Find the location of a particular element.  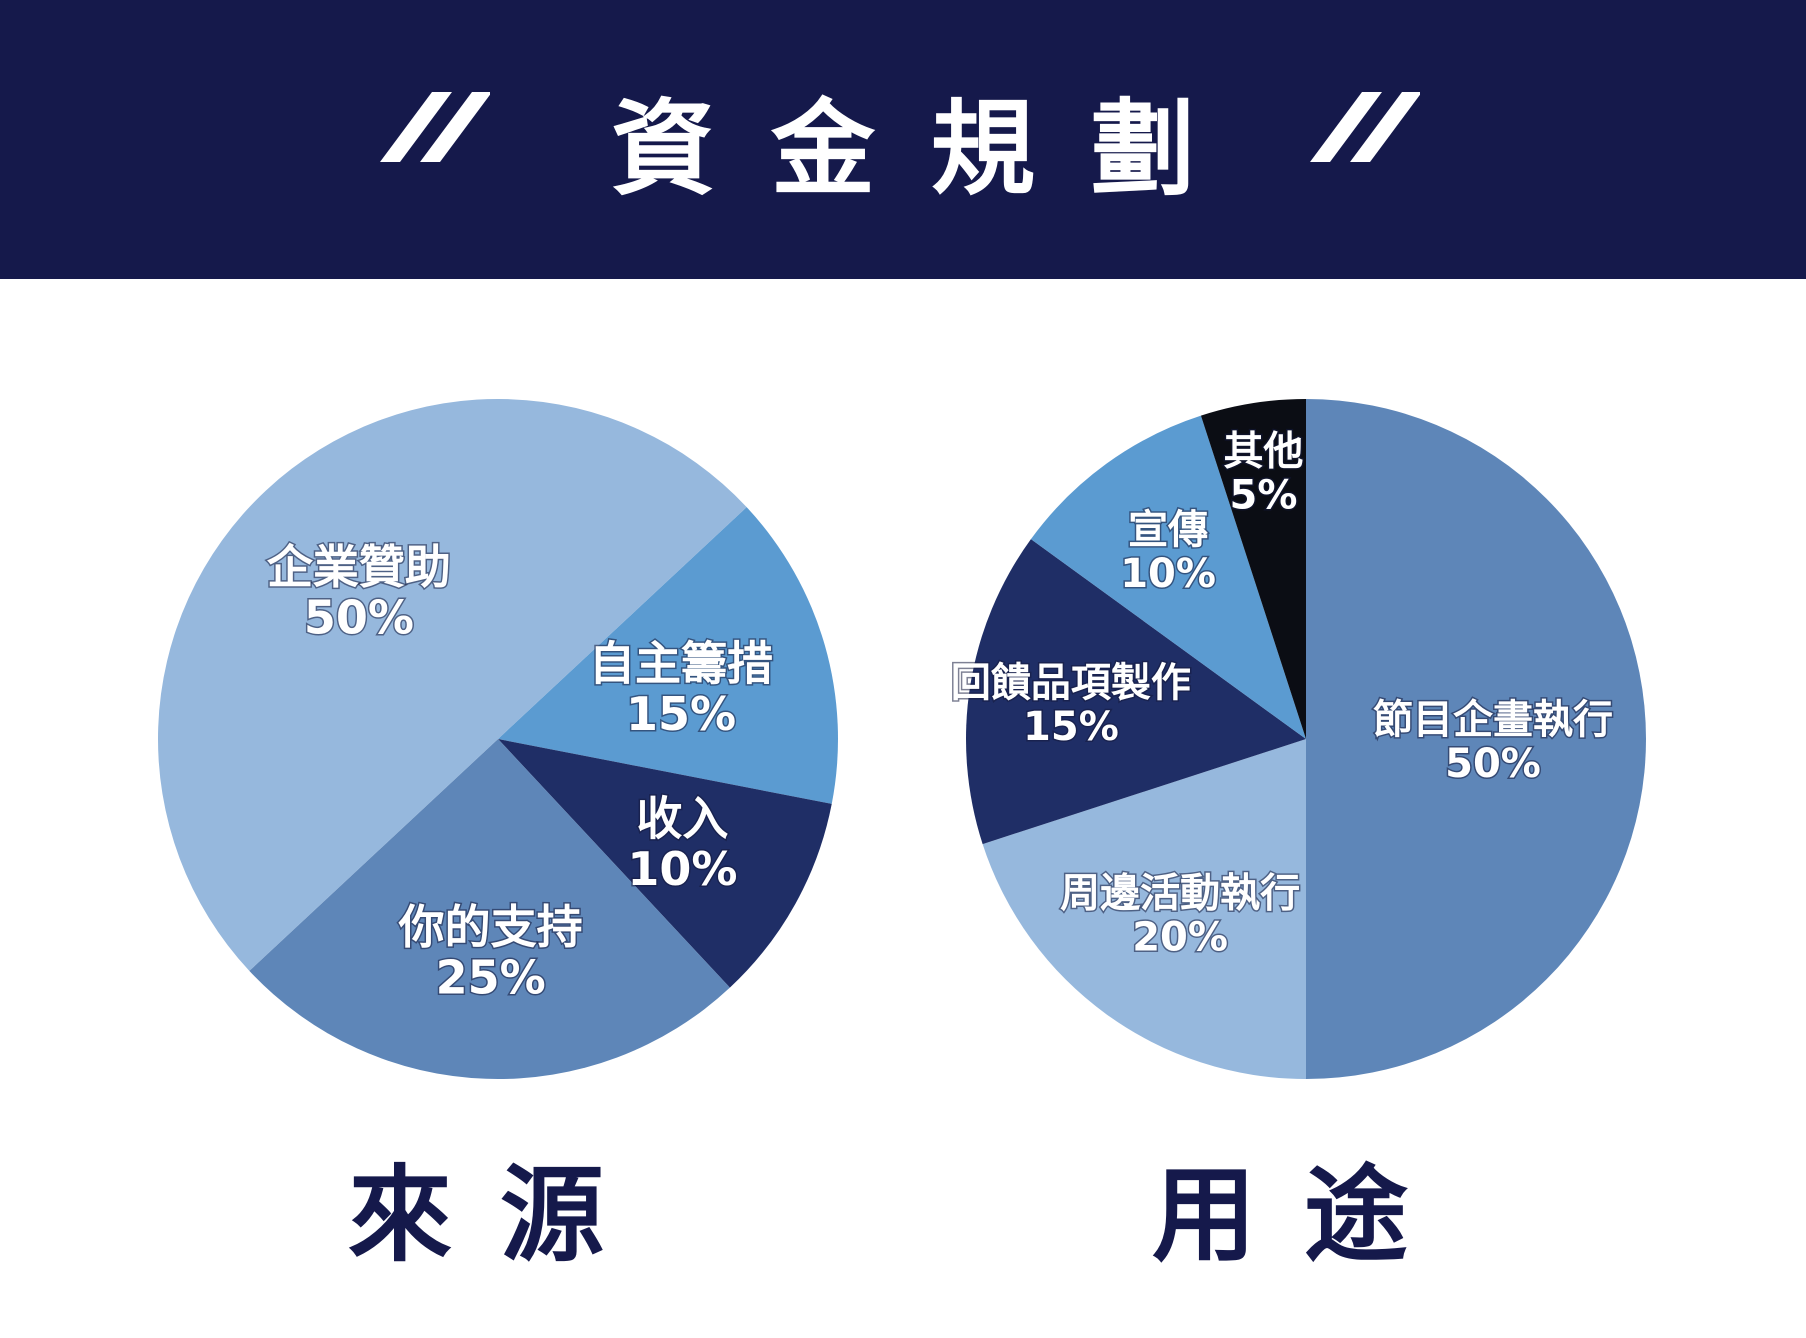

pie-slice-percent: 20% is located at coordinates (1180, 937).